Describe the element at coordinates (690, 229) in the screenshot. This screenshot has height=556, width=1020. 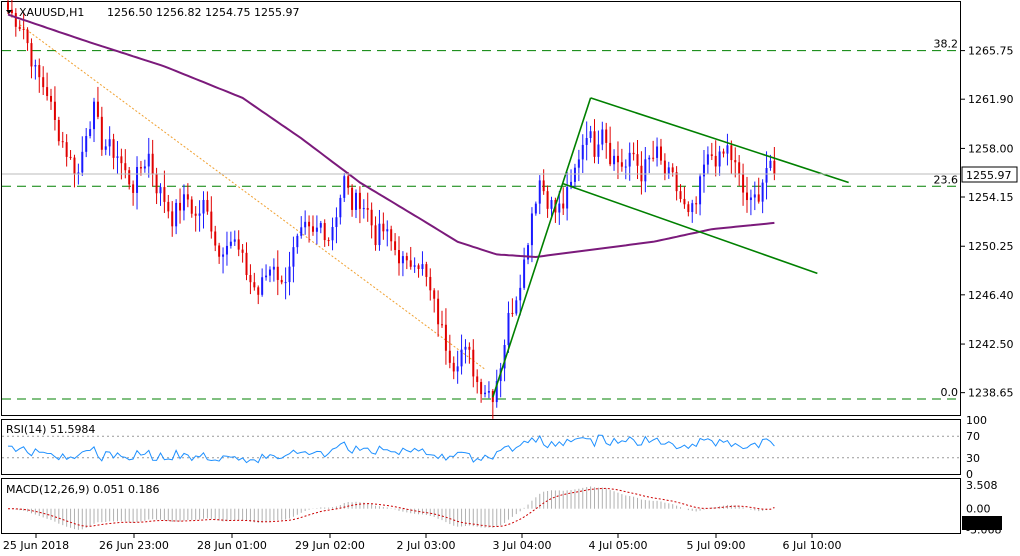
I see `channel-lower-line` at that location.